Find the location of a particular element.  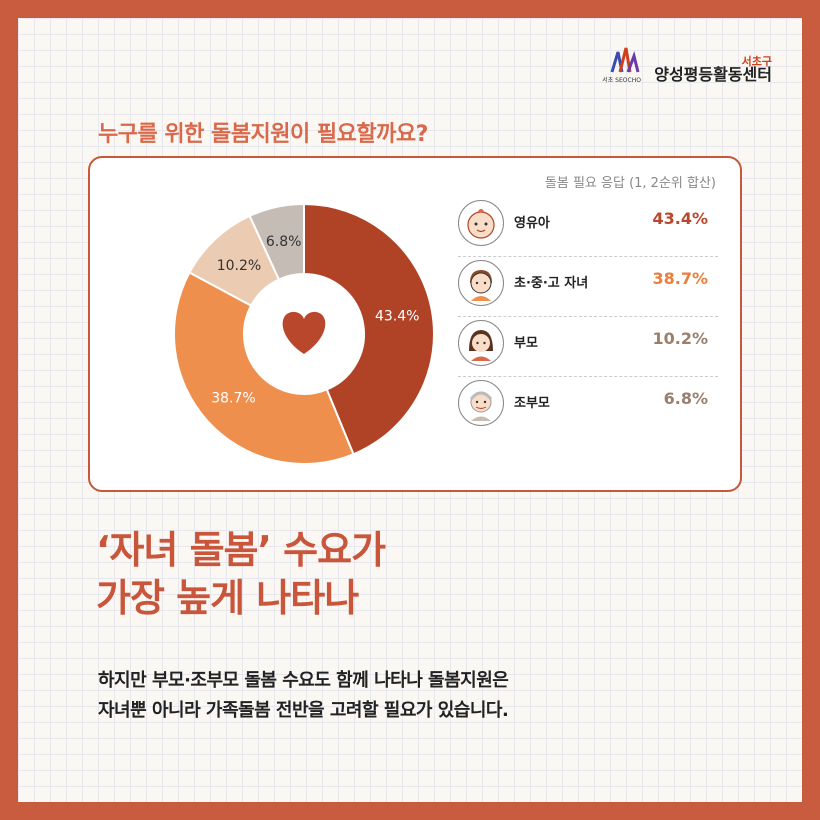

parent-face-icon is located at coordinates (481, 343).